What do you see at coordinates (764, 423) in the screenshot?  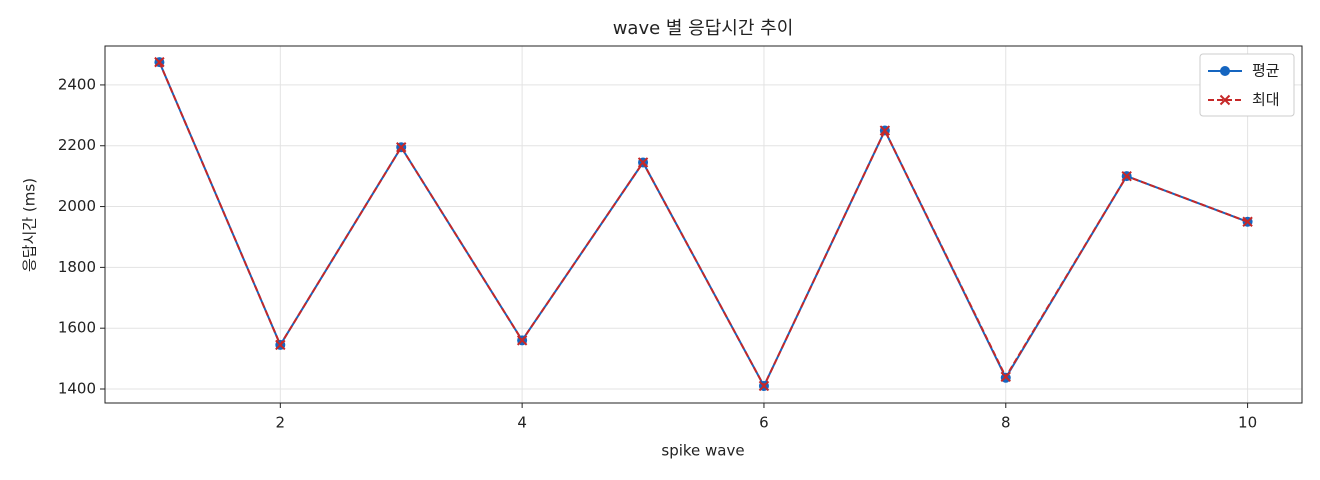 I see `x-tick-label: 6` at bounding box center [764, 423].